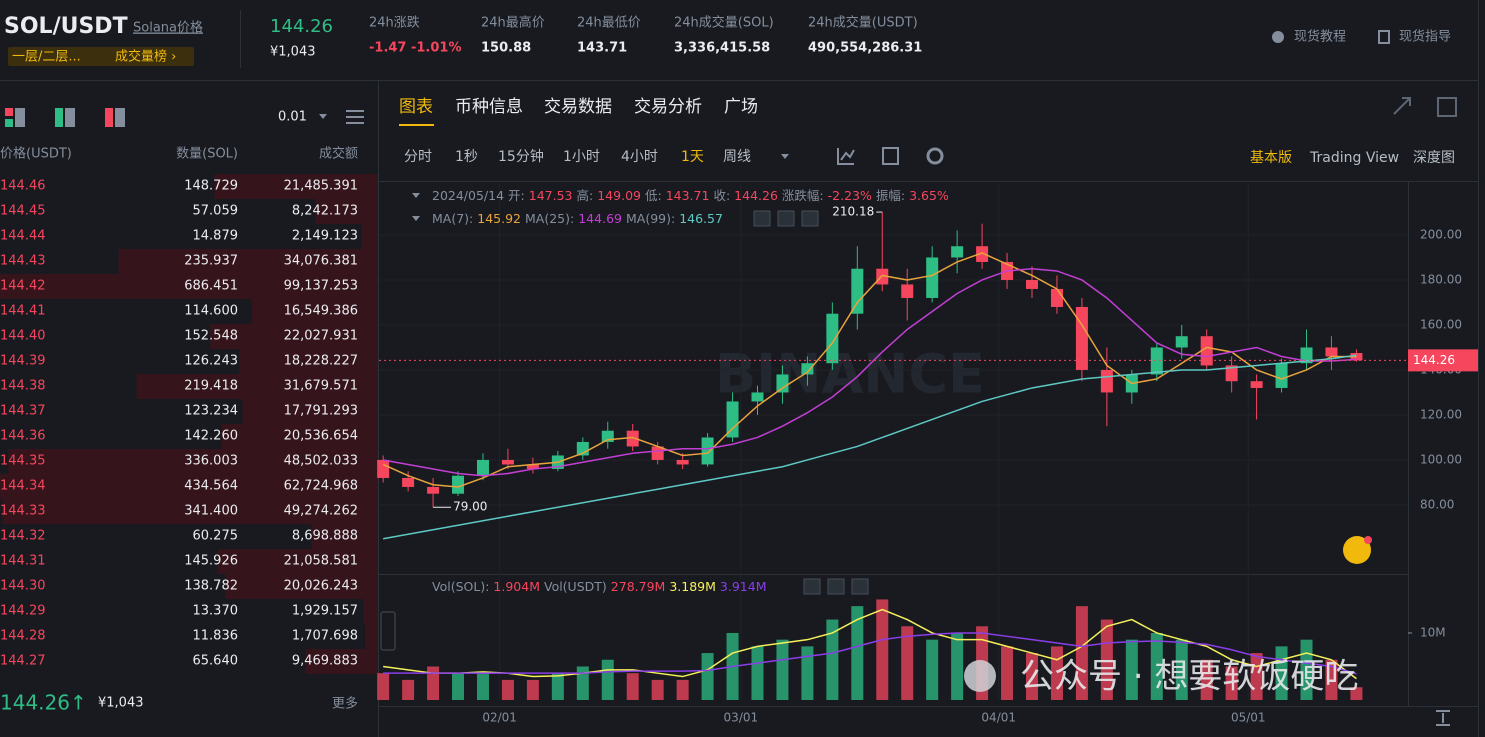 The height and width of the screenshot is (737, 1485). I want to click on ohlc-legend-part: 147.53, so click(551, 195).